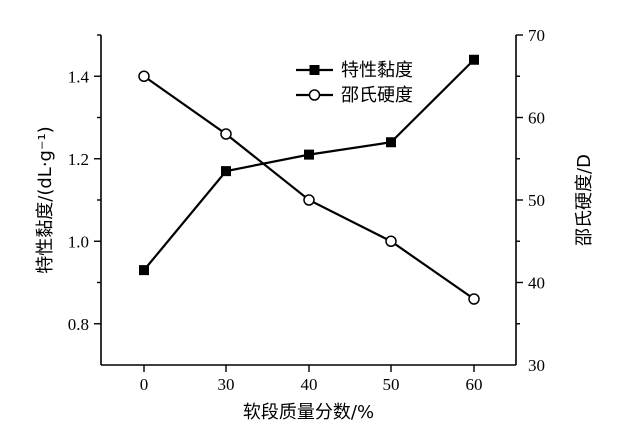  Describe the element at coordinates (78, 241) in the screenshot. I see `left-y-tick-label: 1.0` at that location.